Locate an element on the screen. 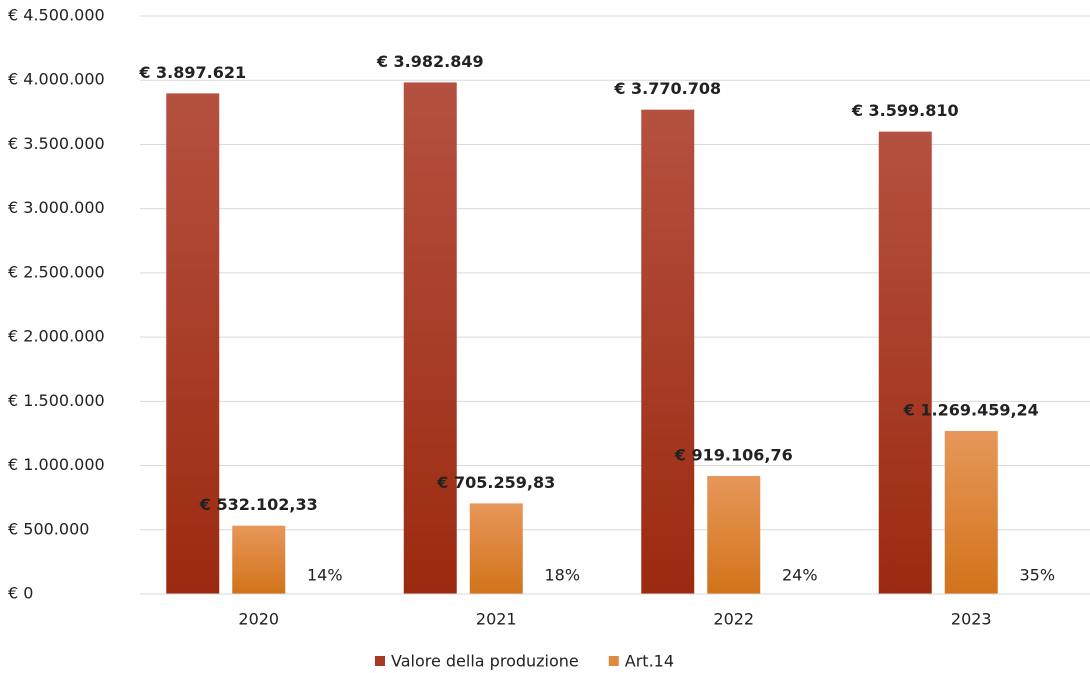 This screenshot has width=1090, height=673. y-tick-label: € 2.500.000 is located at coordinates (56, 271).